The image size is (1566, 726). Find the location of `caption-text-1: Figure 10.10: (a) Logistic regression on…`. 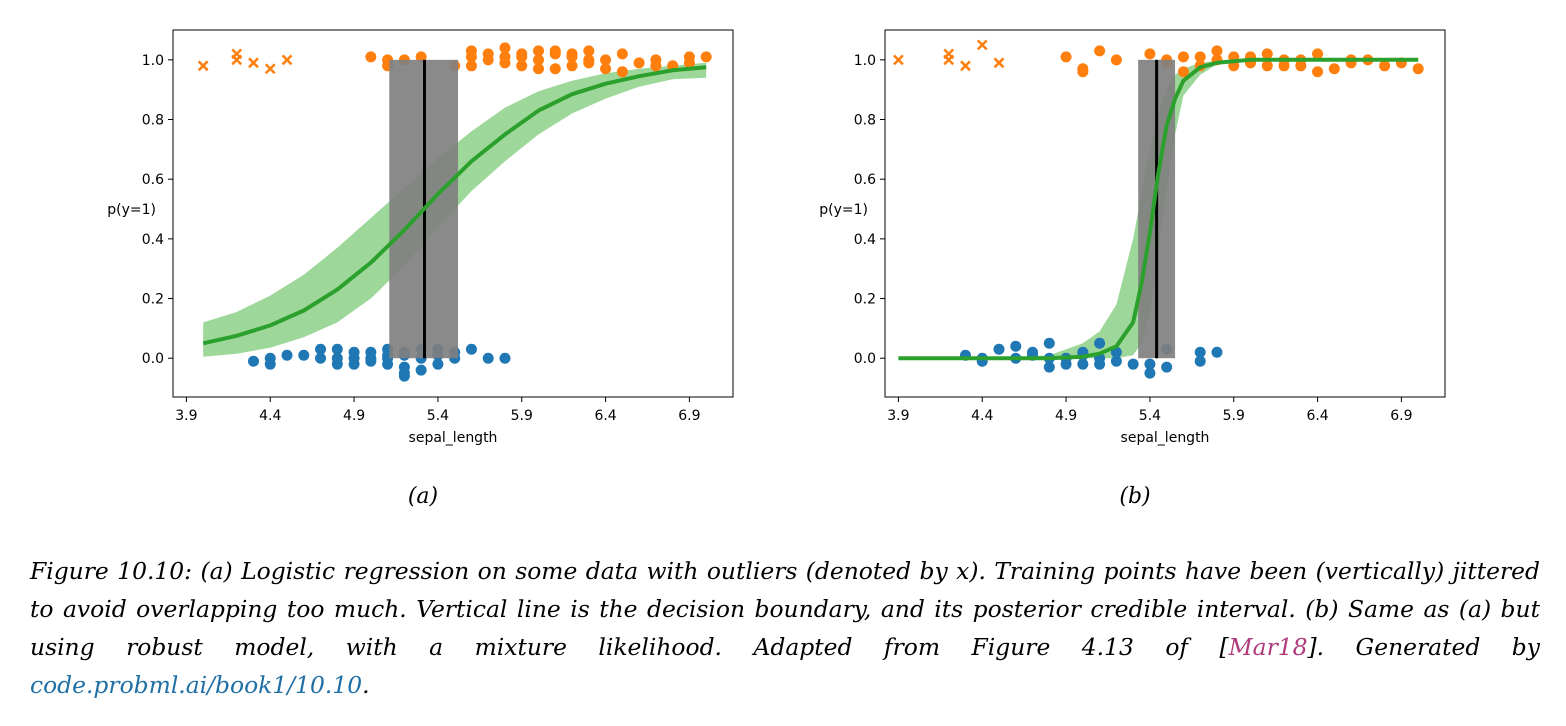

caption-text-1: Figure 10.10: (a) Logistic regression on… is located at coordinates (785, 609).